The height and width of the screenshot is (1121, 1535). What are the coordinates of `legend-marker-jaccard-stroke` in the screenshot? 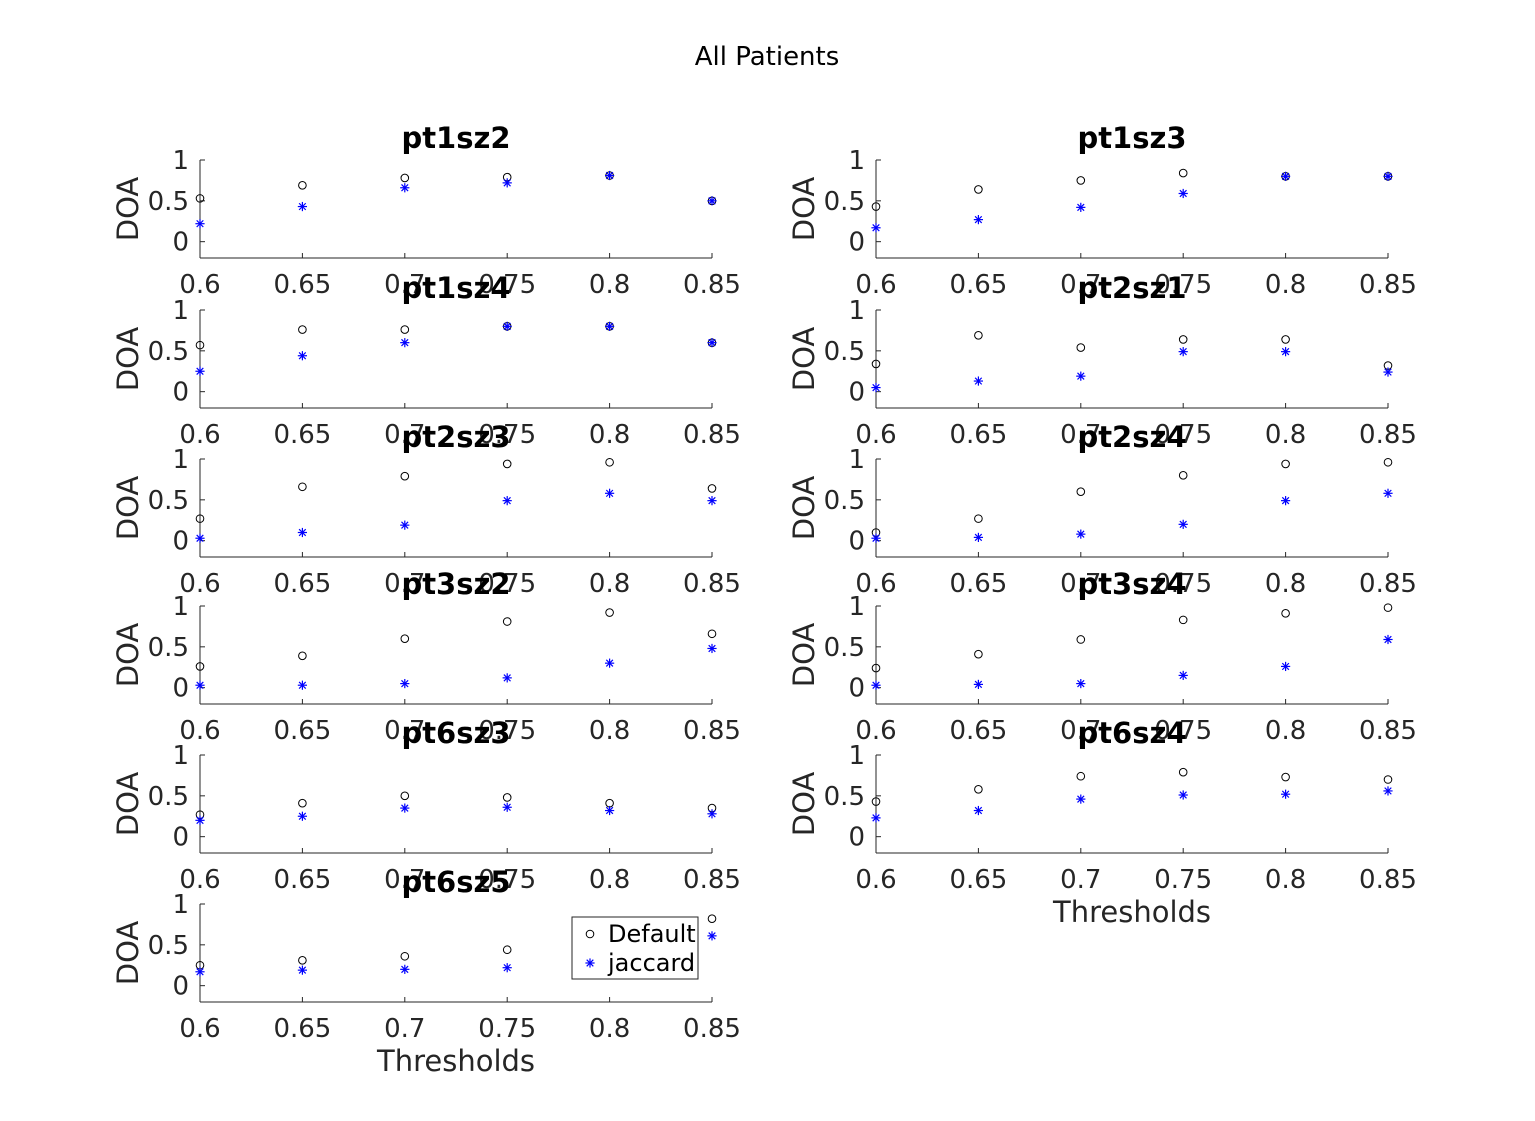 It's located at (590, 963).